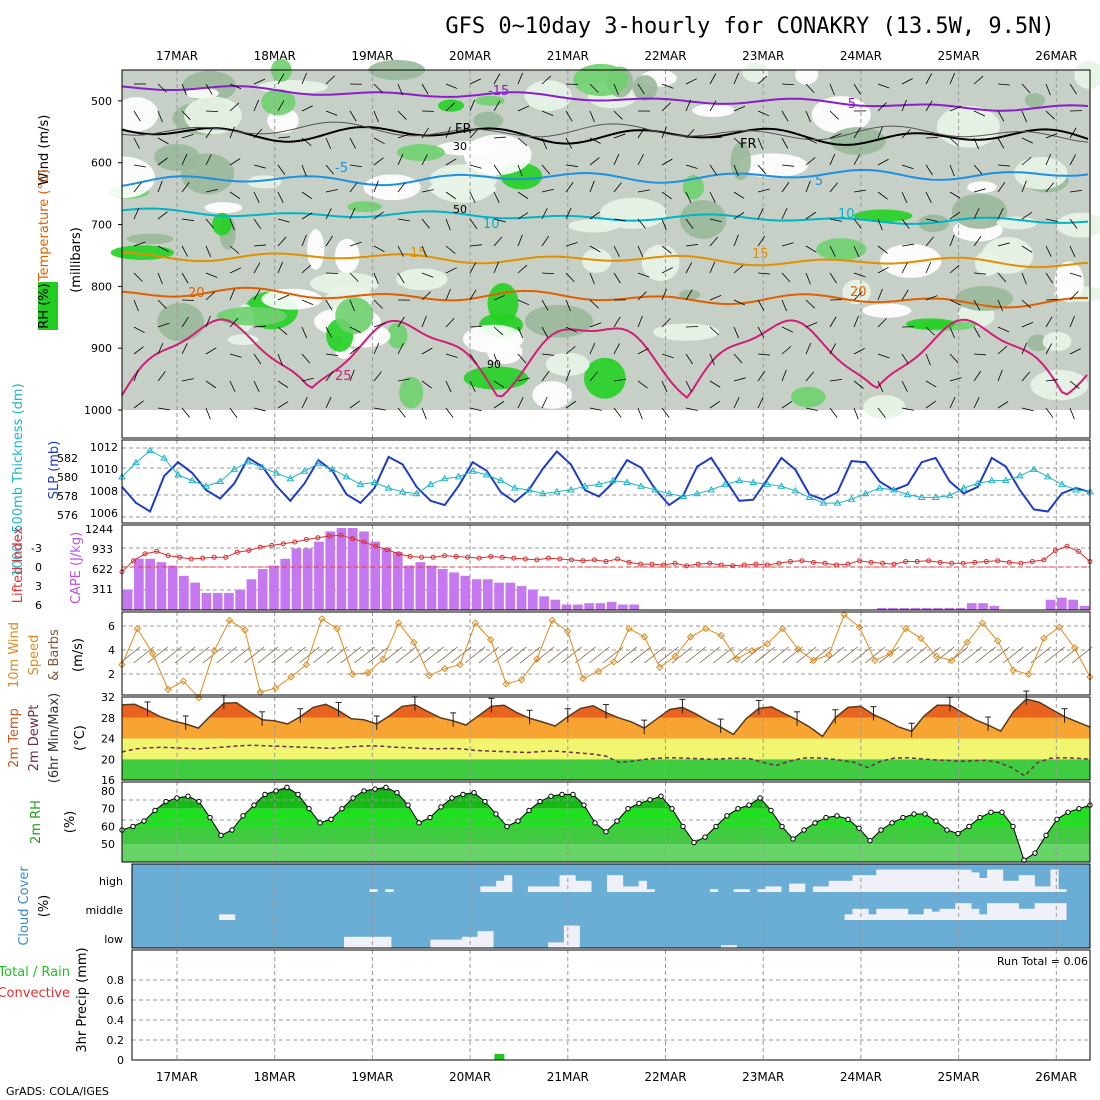  Describe the element at coordinates (54, 655) in the screenshot. I see `wind10m-axis-label-line3: & Barbs` at that location.